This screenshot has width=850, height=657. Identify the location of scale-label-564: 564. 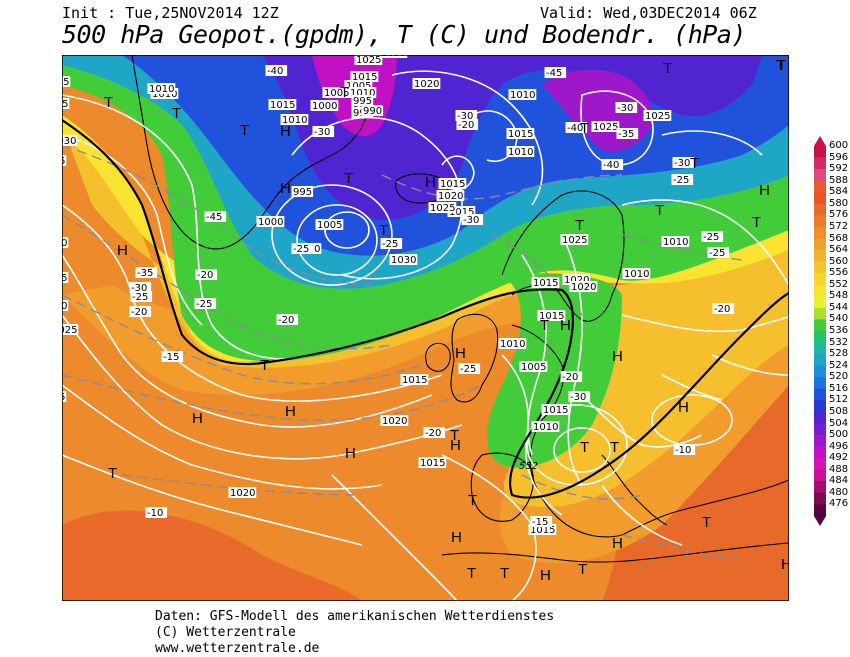
(839, 250).